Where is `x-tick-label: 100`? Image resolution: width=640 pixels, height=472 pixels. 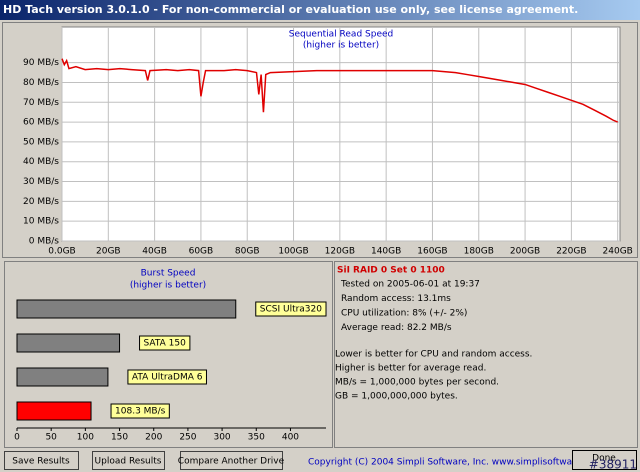 x-tick-label: 100 is located at coordinates (85, 438).